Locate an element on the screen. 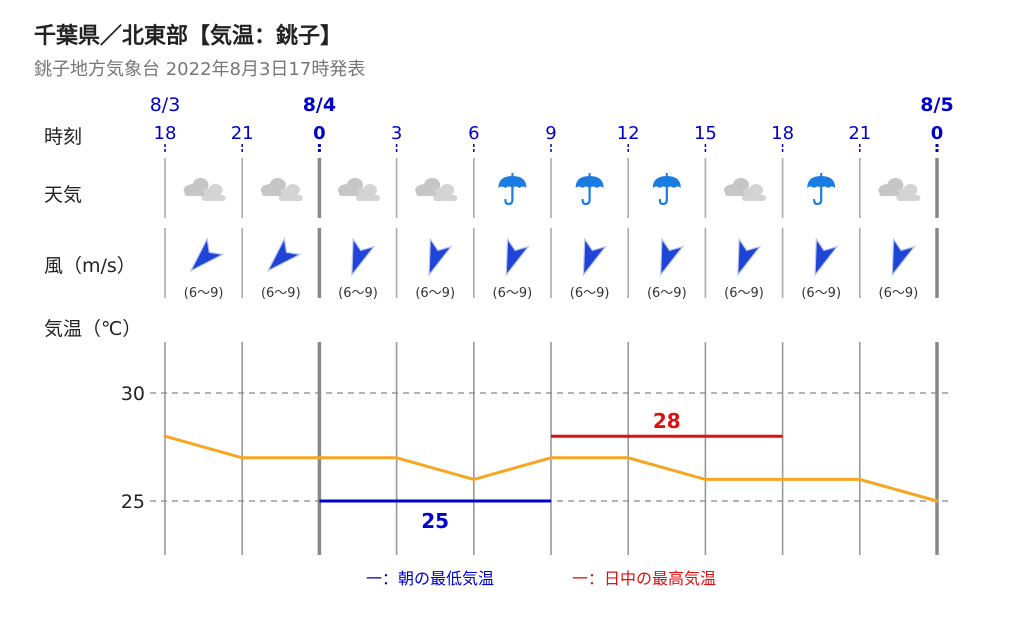 The width and height of the screenshot is (1024, 624). page-title: 千葉県／北東部【気温：銚子】 is located at coordinates (188, 36).